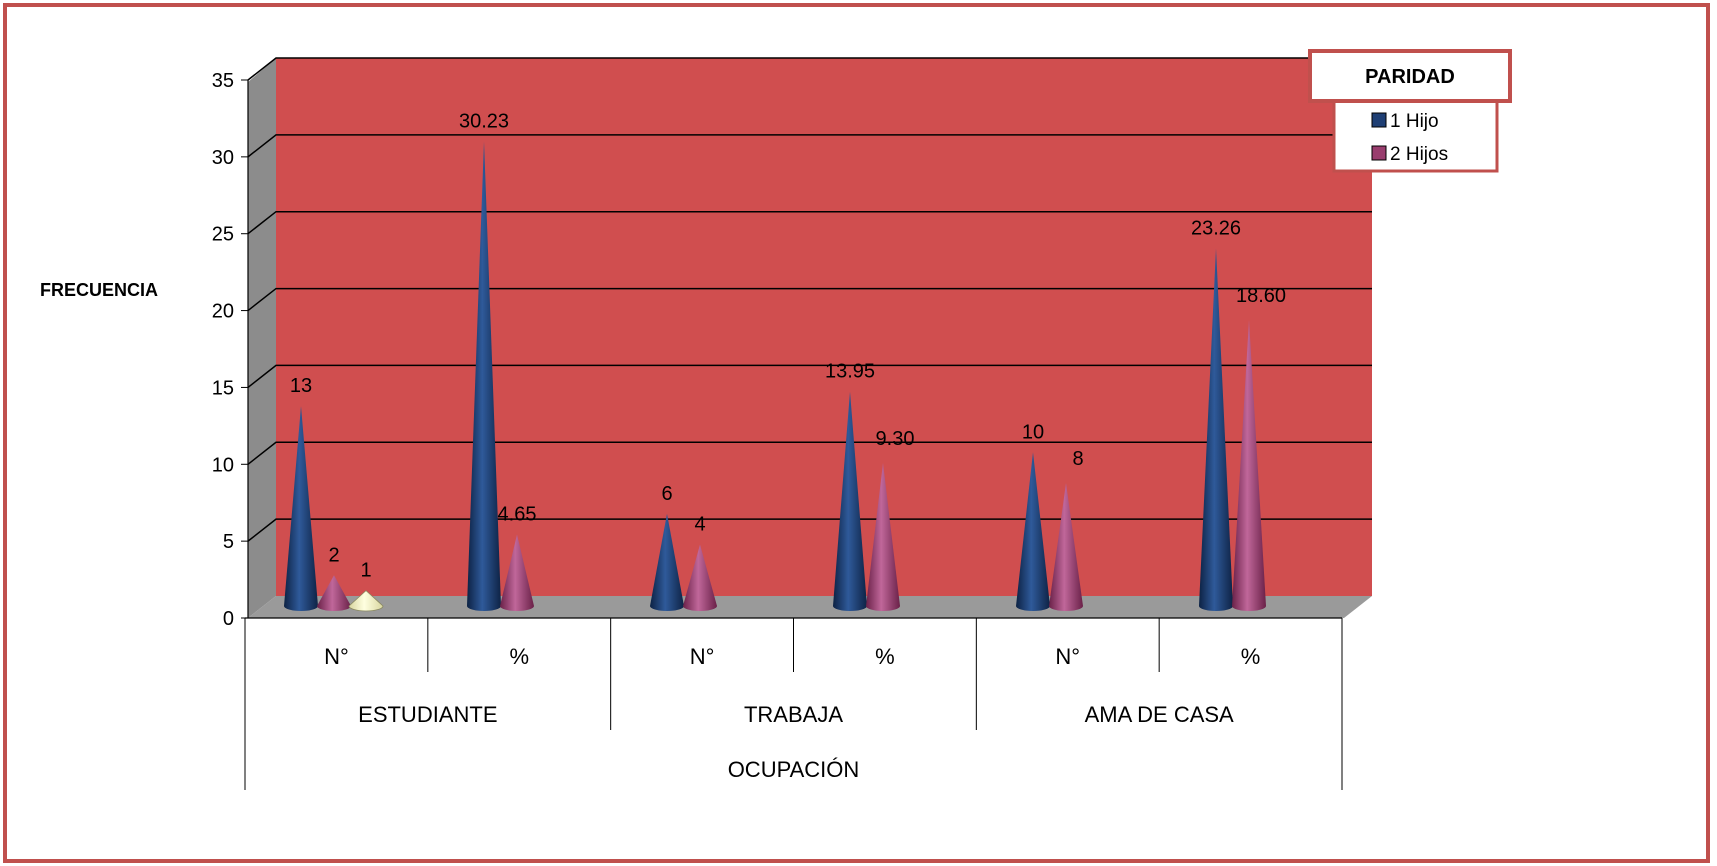 This screenshot has width=1717, height=866. I want to click on data-label: 10, so click(1033, 432).